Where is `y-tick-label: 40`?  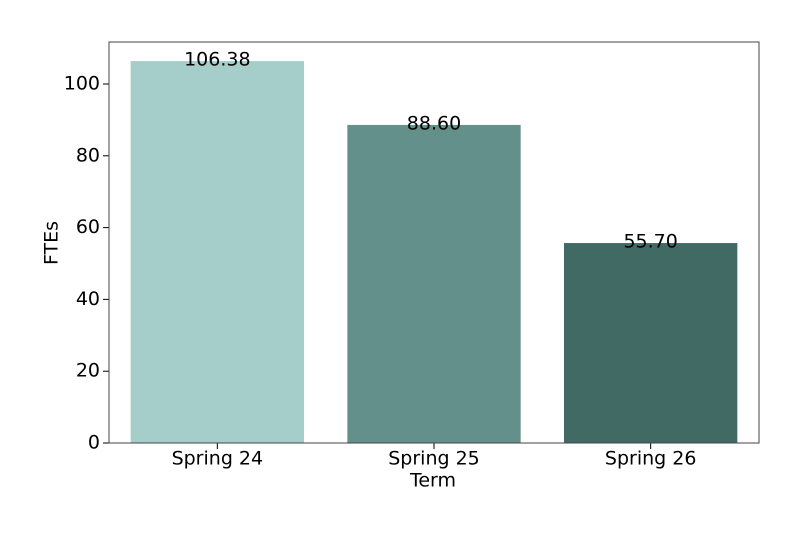
y-tick-label: 40 is located at coordinates (88, 299).